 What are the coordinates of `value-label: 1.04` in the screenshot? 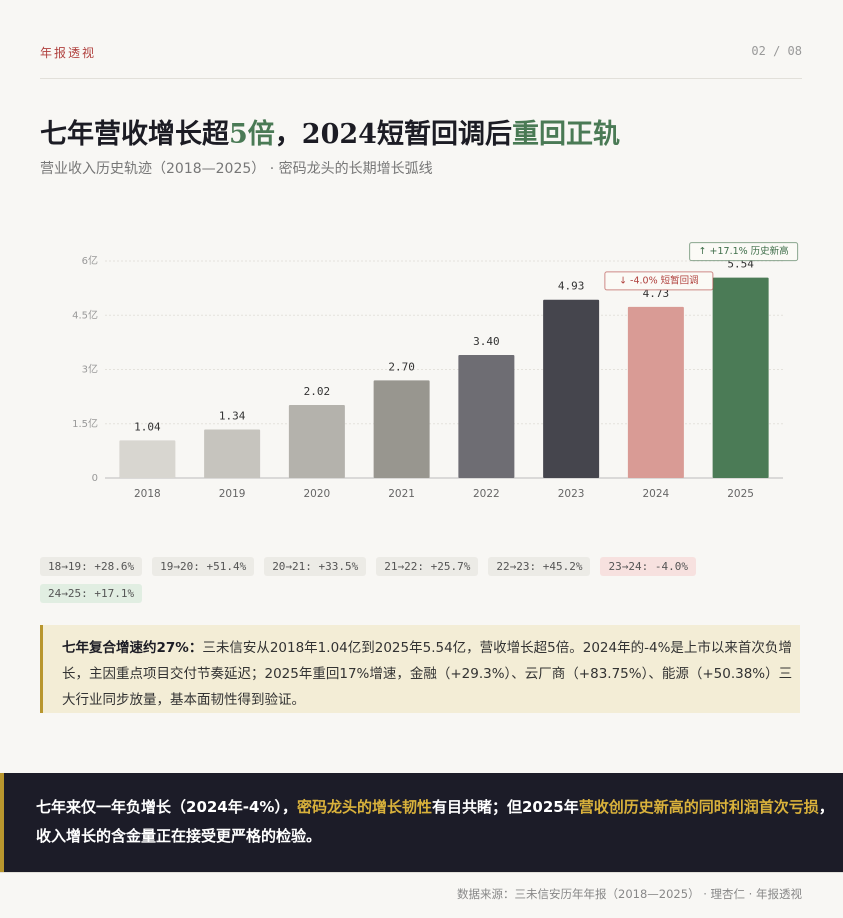 It's located at (147, 426).